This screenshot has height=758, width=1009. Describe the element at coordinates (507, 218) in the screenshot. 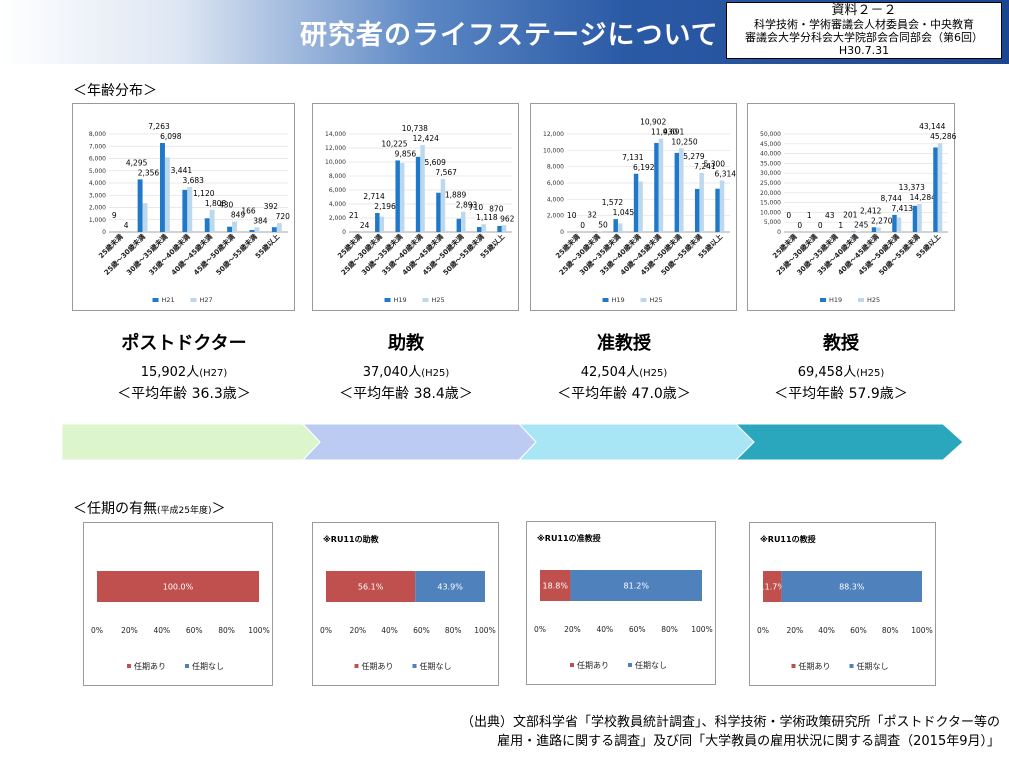

I see `data-label-h25: 962` at that location.